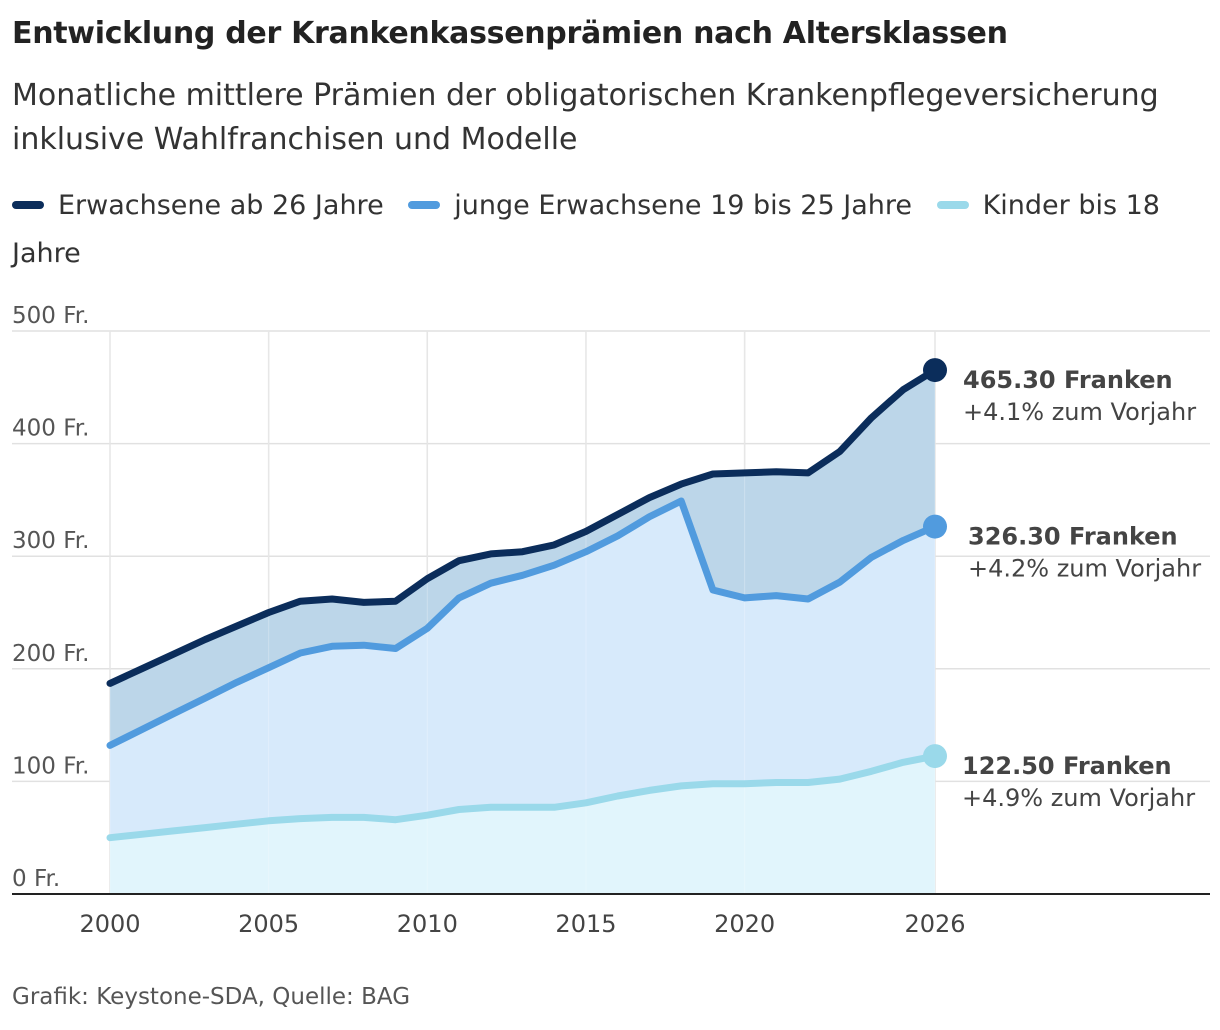 The image size is (1220, 1030). What do you see at coordinates (1068, 380) in the screenshot?
I see `annotation-value-adults: 465.30 Franken` at bounding box center [1068, 380].